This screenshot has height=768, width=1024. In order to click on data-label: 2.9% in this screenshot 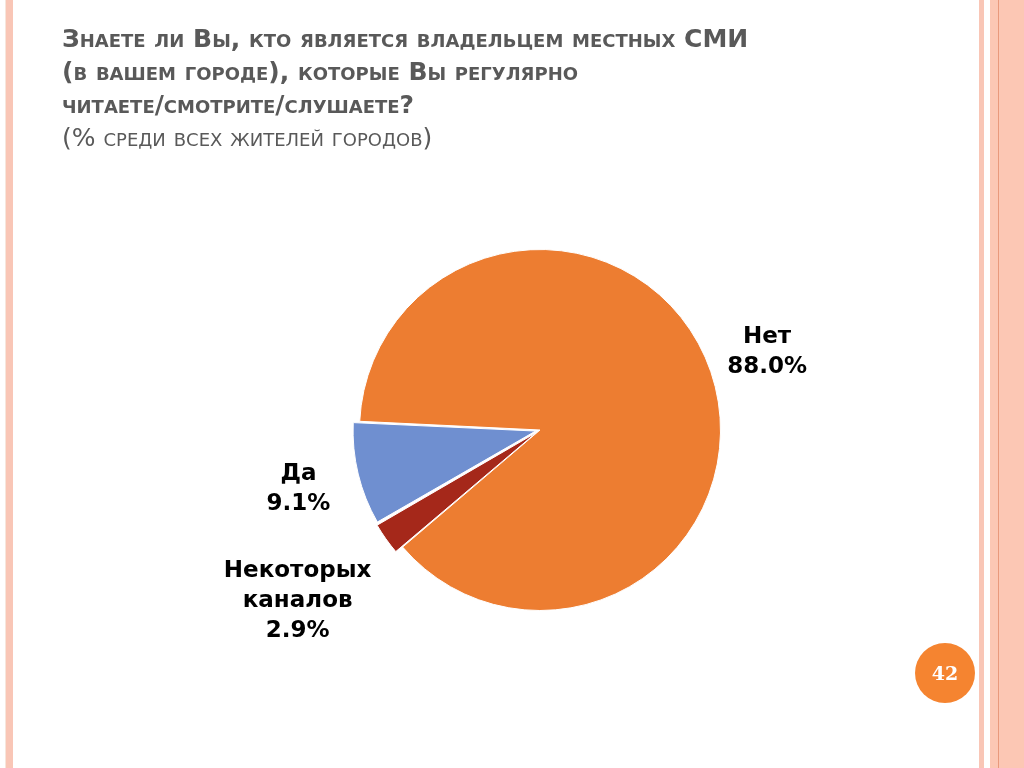, I will do `click(297, 629)`.